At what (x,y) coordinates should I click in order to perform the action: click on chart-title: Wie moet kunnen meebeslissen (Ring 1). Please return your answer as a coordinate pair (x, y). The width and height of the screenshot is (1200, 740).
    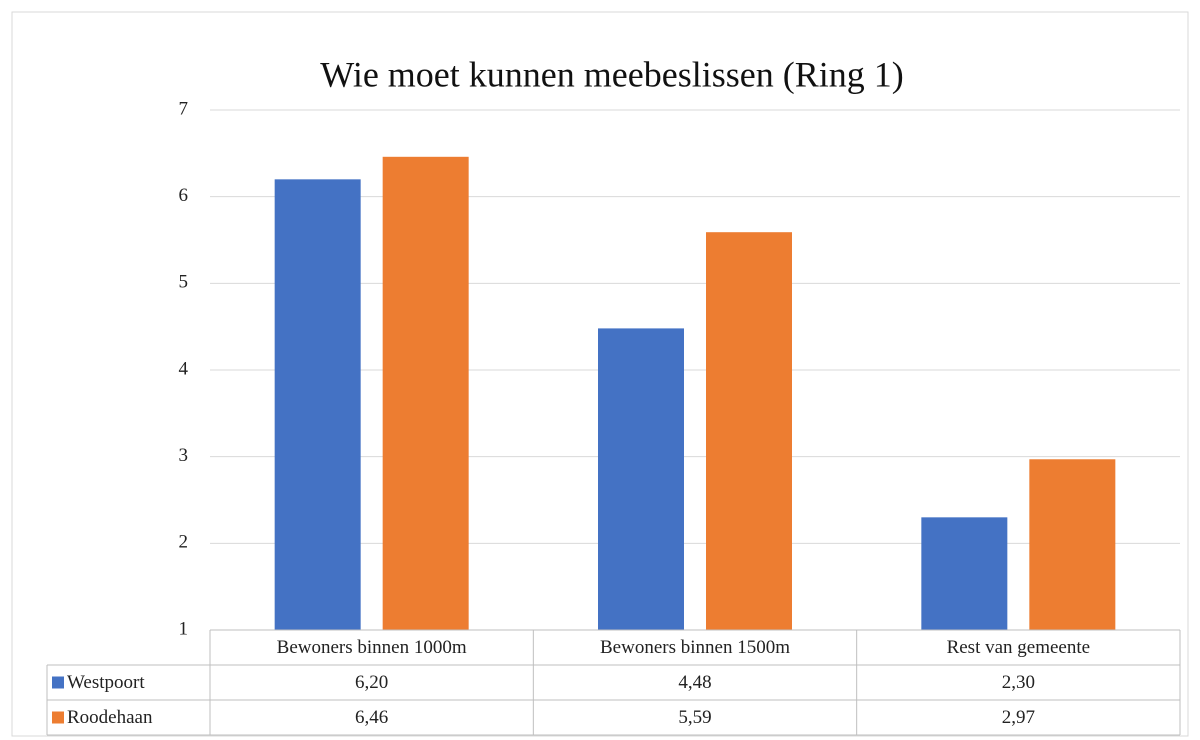
    Looking at the image, I should click on (611, 74).